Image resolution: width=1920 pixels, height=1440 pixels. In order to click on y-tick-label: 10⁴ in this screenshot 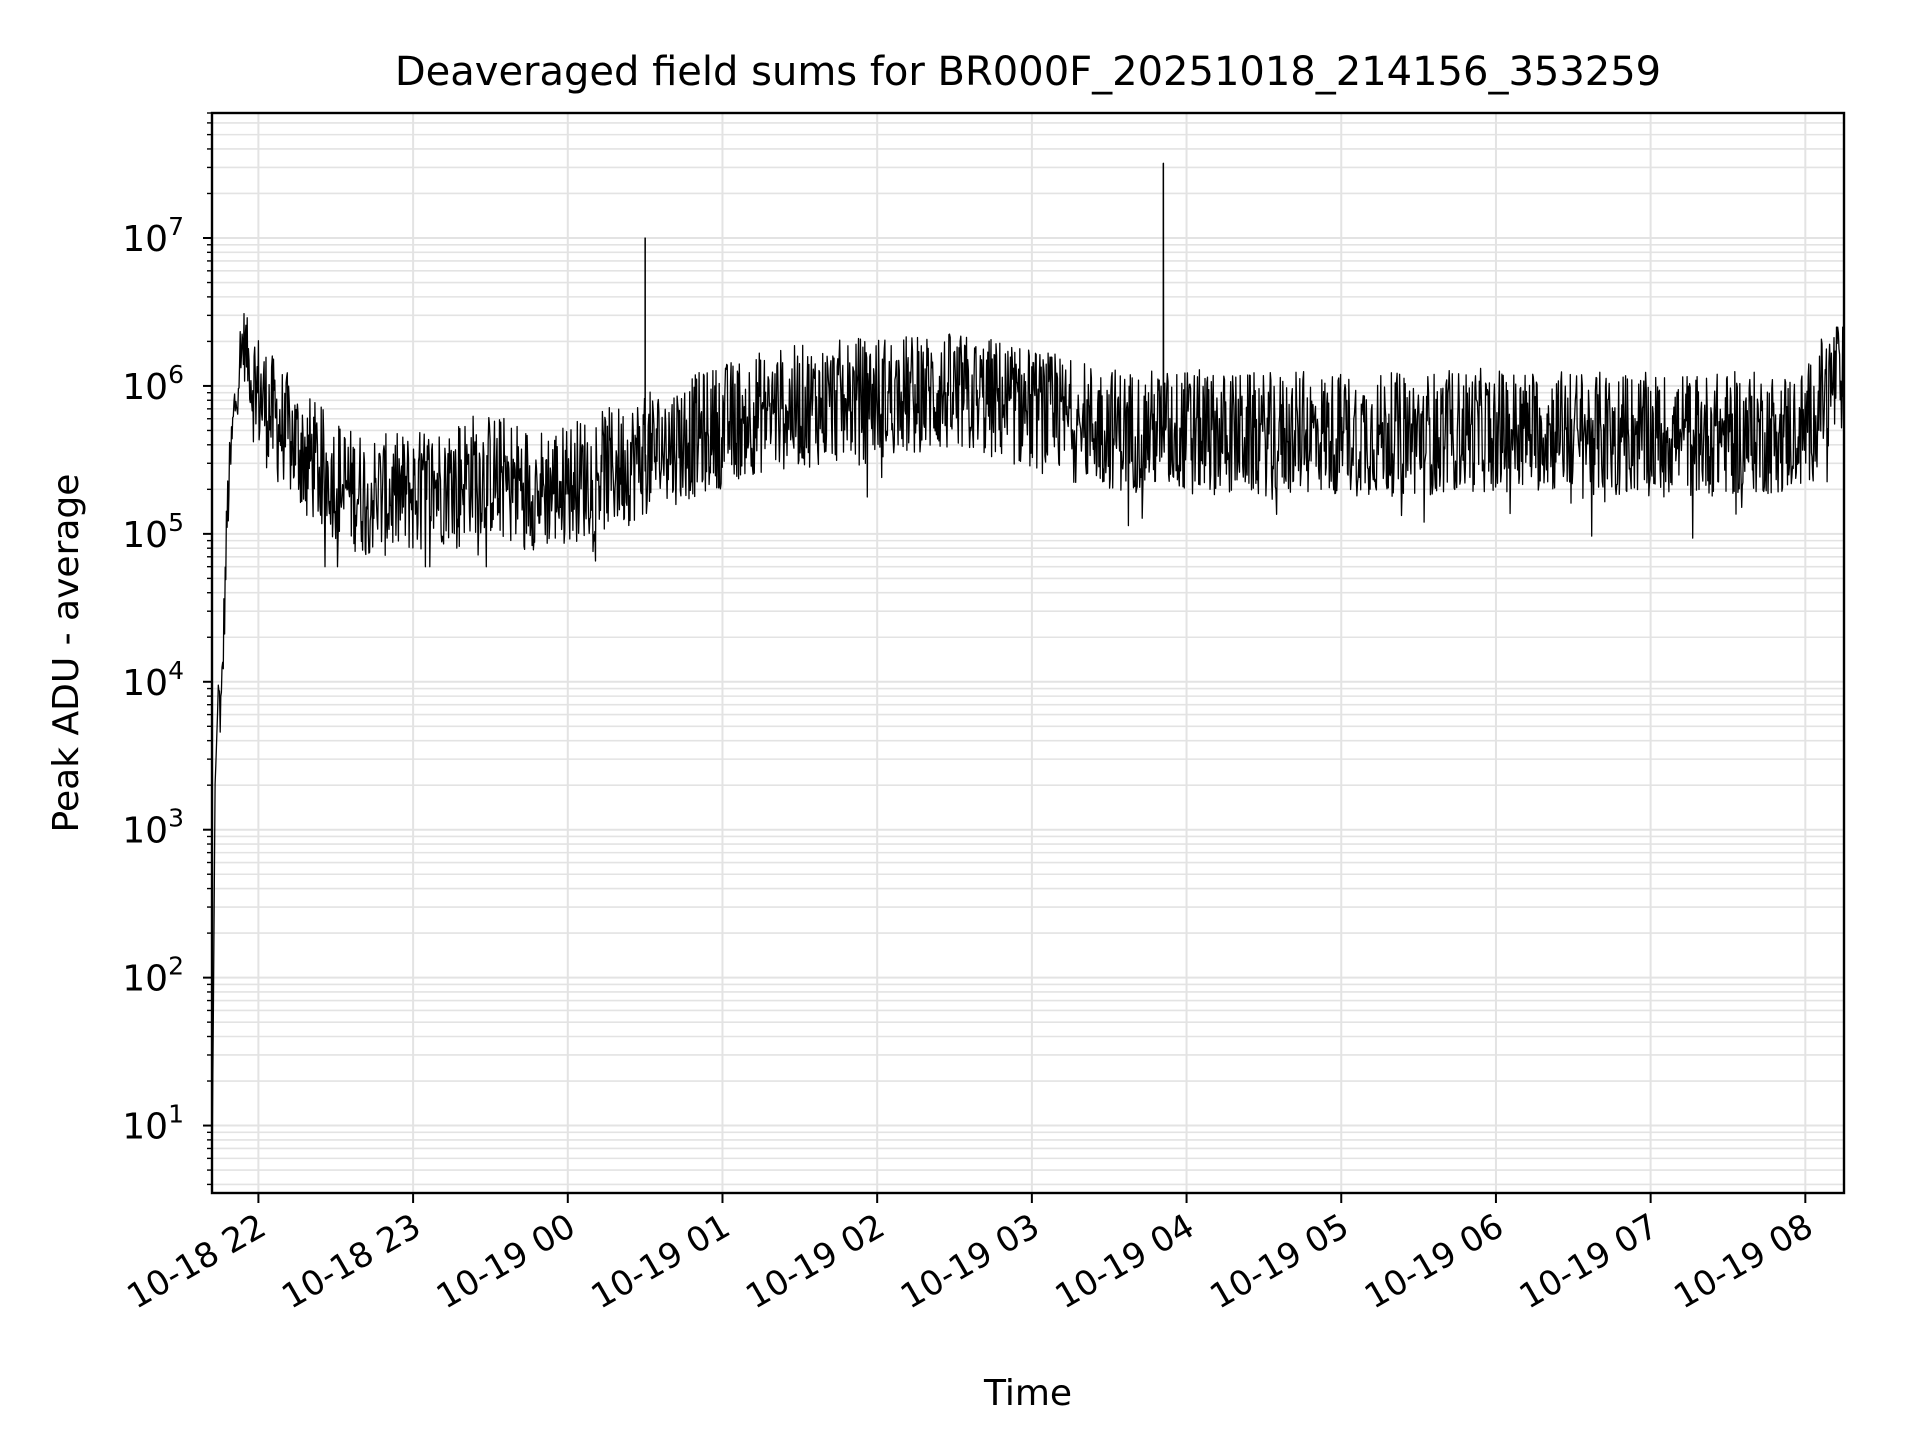, I will do `click(153, 680)`.